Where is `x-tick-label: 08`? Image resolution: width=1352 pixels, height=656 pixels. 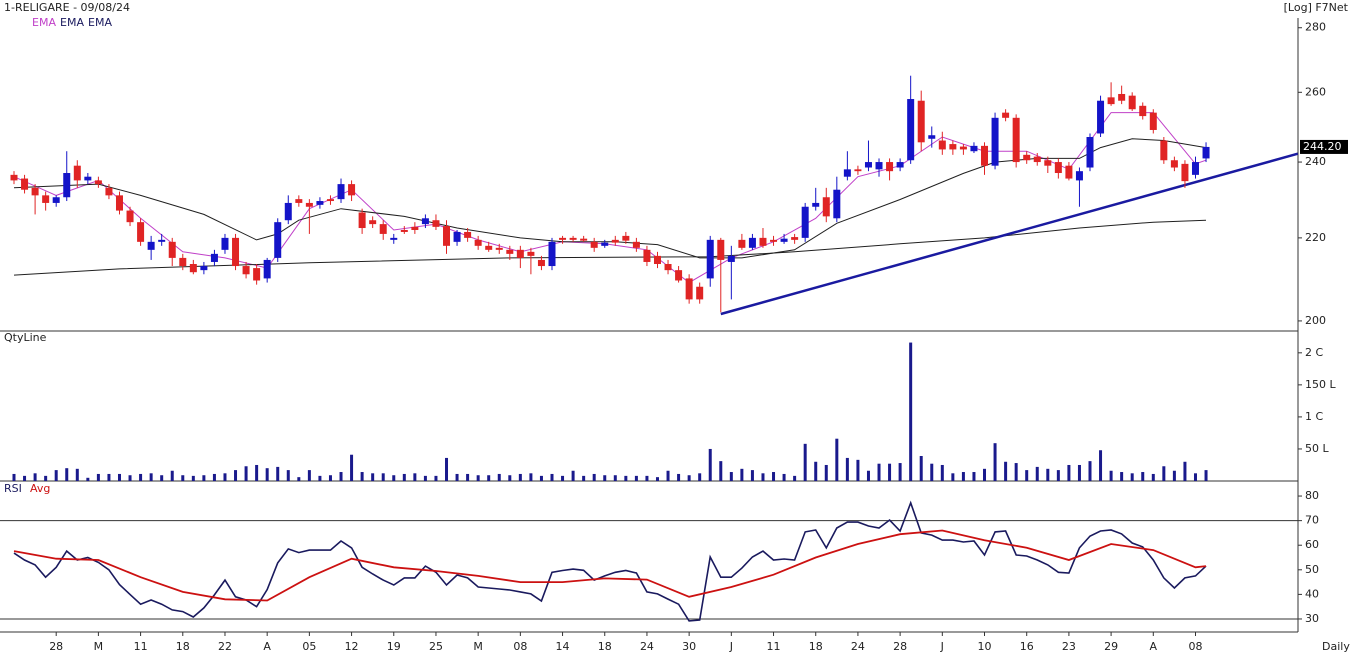
x-tick-label: 08 is located at coordinates (1195, 646).